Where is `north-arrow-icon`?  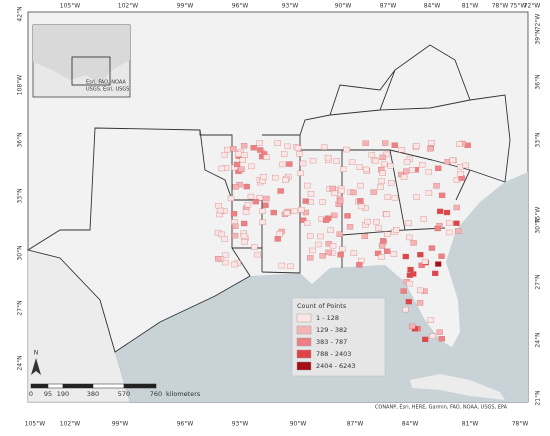
north-arrow-icon is located at coordinates (36, 366).